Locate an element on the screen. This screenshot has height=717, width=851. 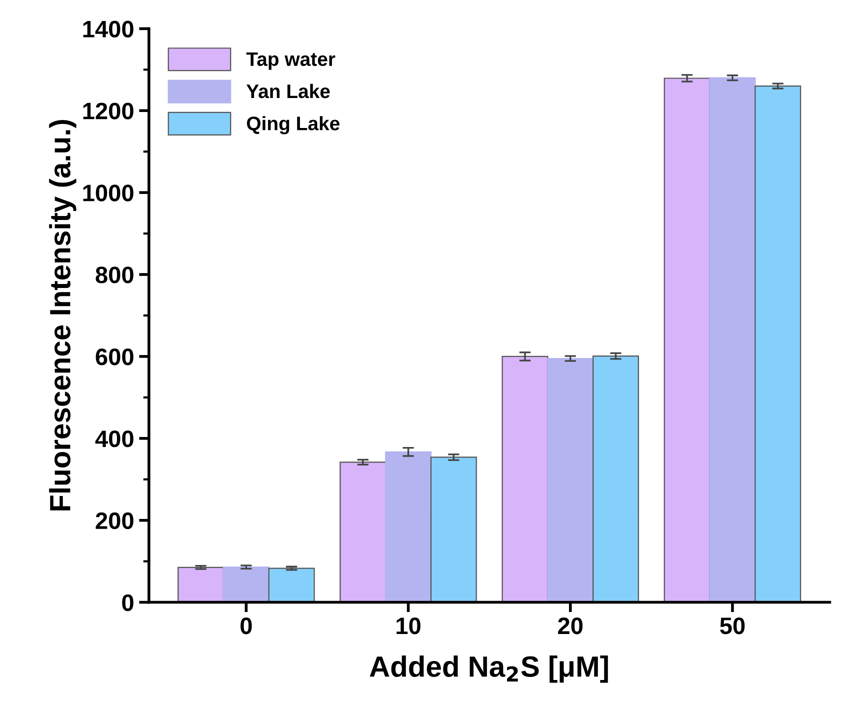
y-axis-title: Fluorescence Intensity (a.u.) is located at coordinates (62, 315).